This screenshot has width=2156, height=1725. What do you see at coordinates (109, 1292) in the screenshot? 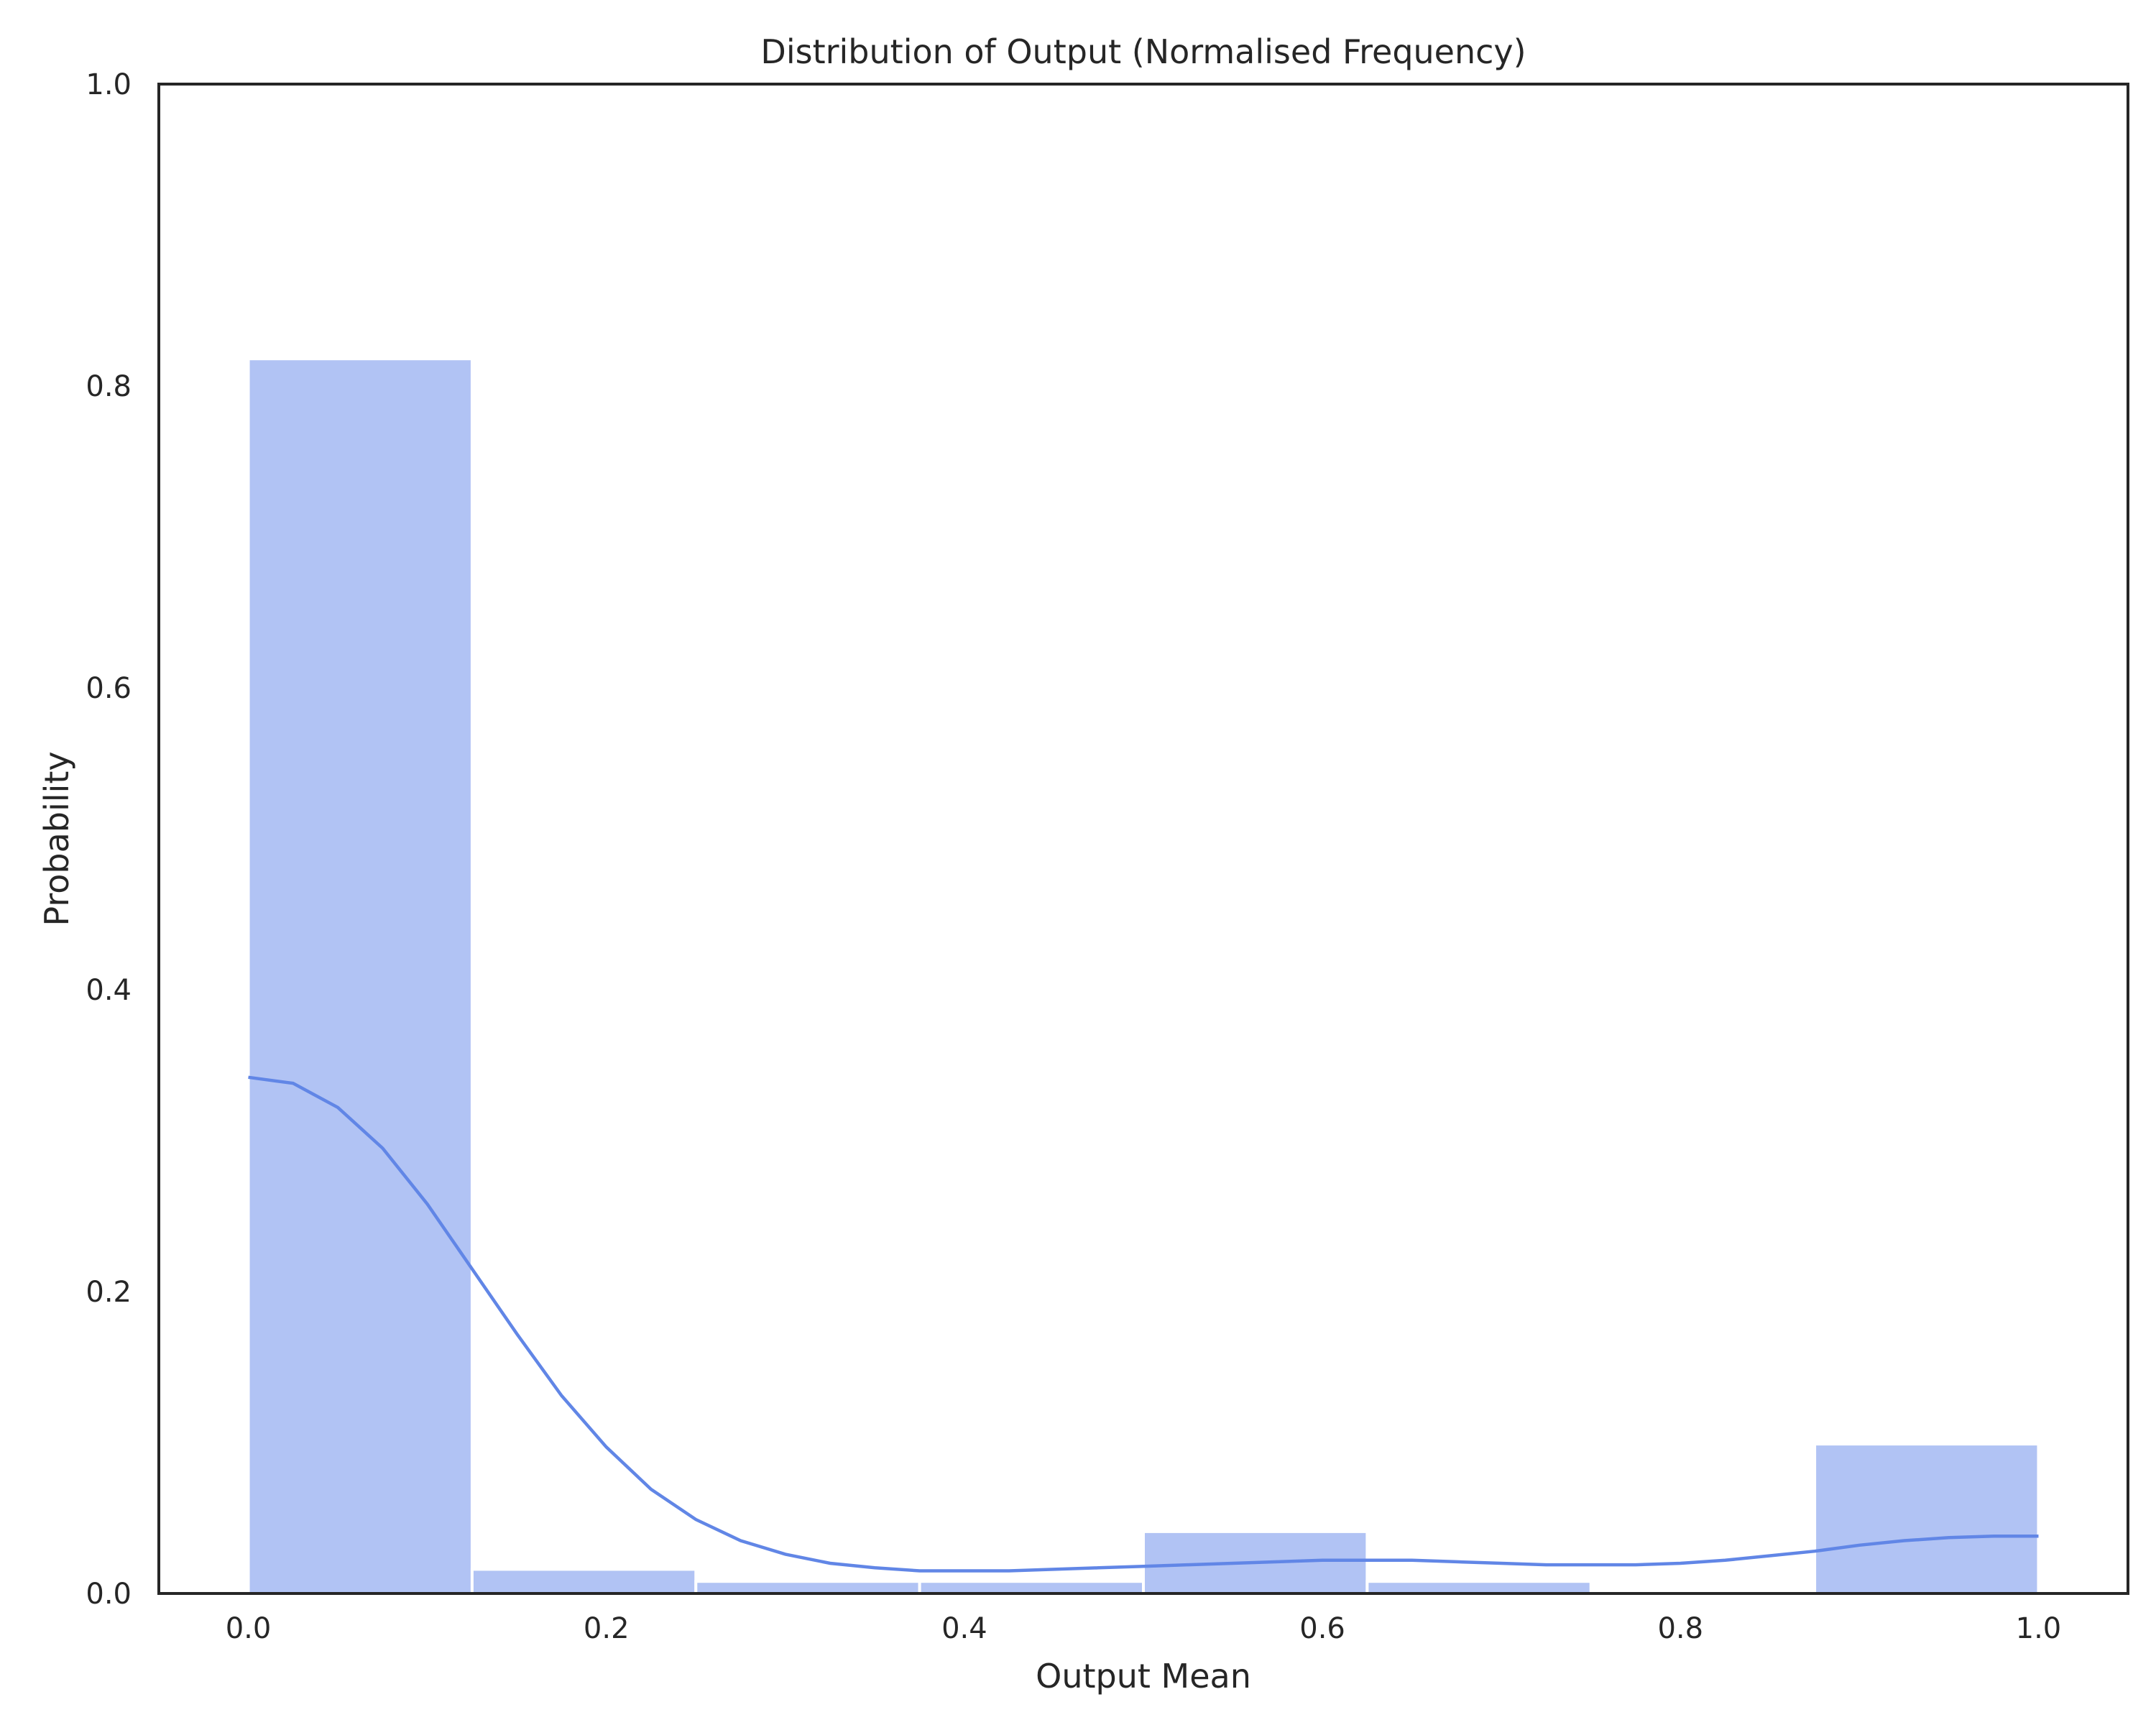
I see `y-tick-label: 0.2` at bounding box center [109, 1292].